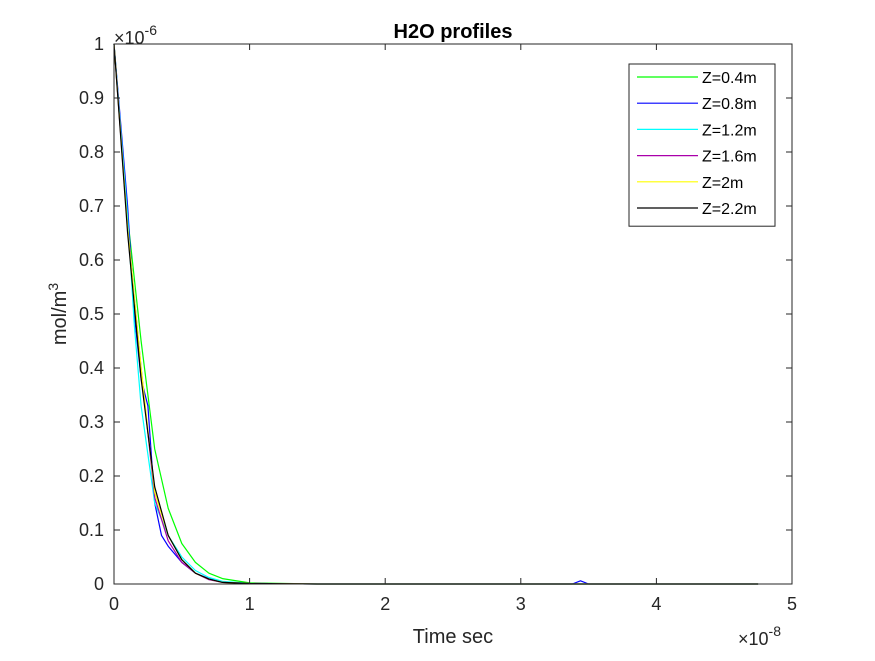  Describe the element at coordinates (792, 604) in the screenshot. I see `x-tick-label: 5` at that location.